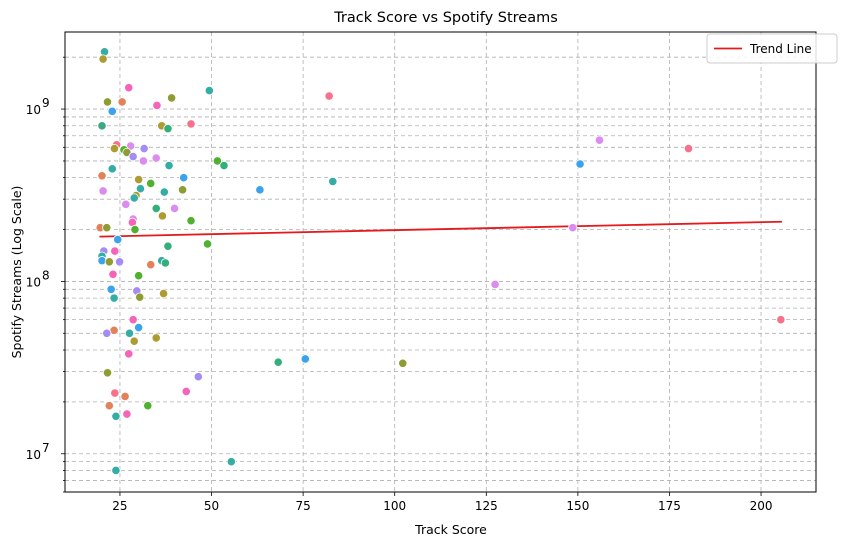 This screenshot has height=545, width=849. What do you see at coordinates (46, 103) in the screenshot?
I see `y-tick-exponent: 9` at bounding box center [46, 103].